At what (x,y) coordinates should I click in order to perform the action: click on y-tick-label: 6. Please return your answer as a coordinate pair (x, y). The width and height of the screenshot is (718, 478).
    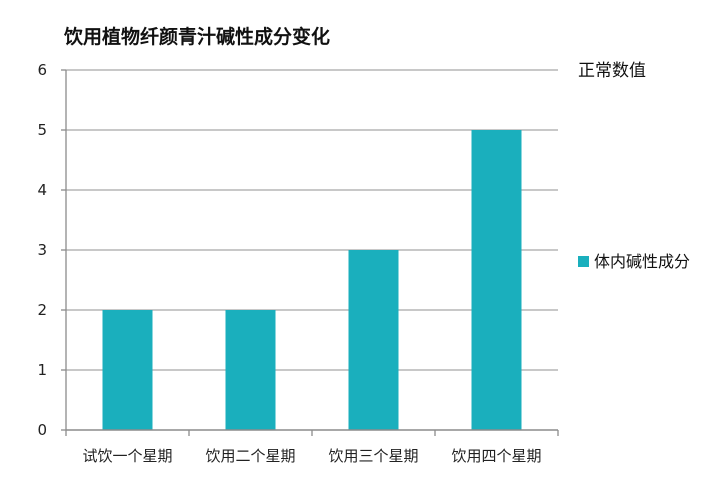
    Looking at the image, I should click on (42, 70).